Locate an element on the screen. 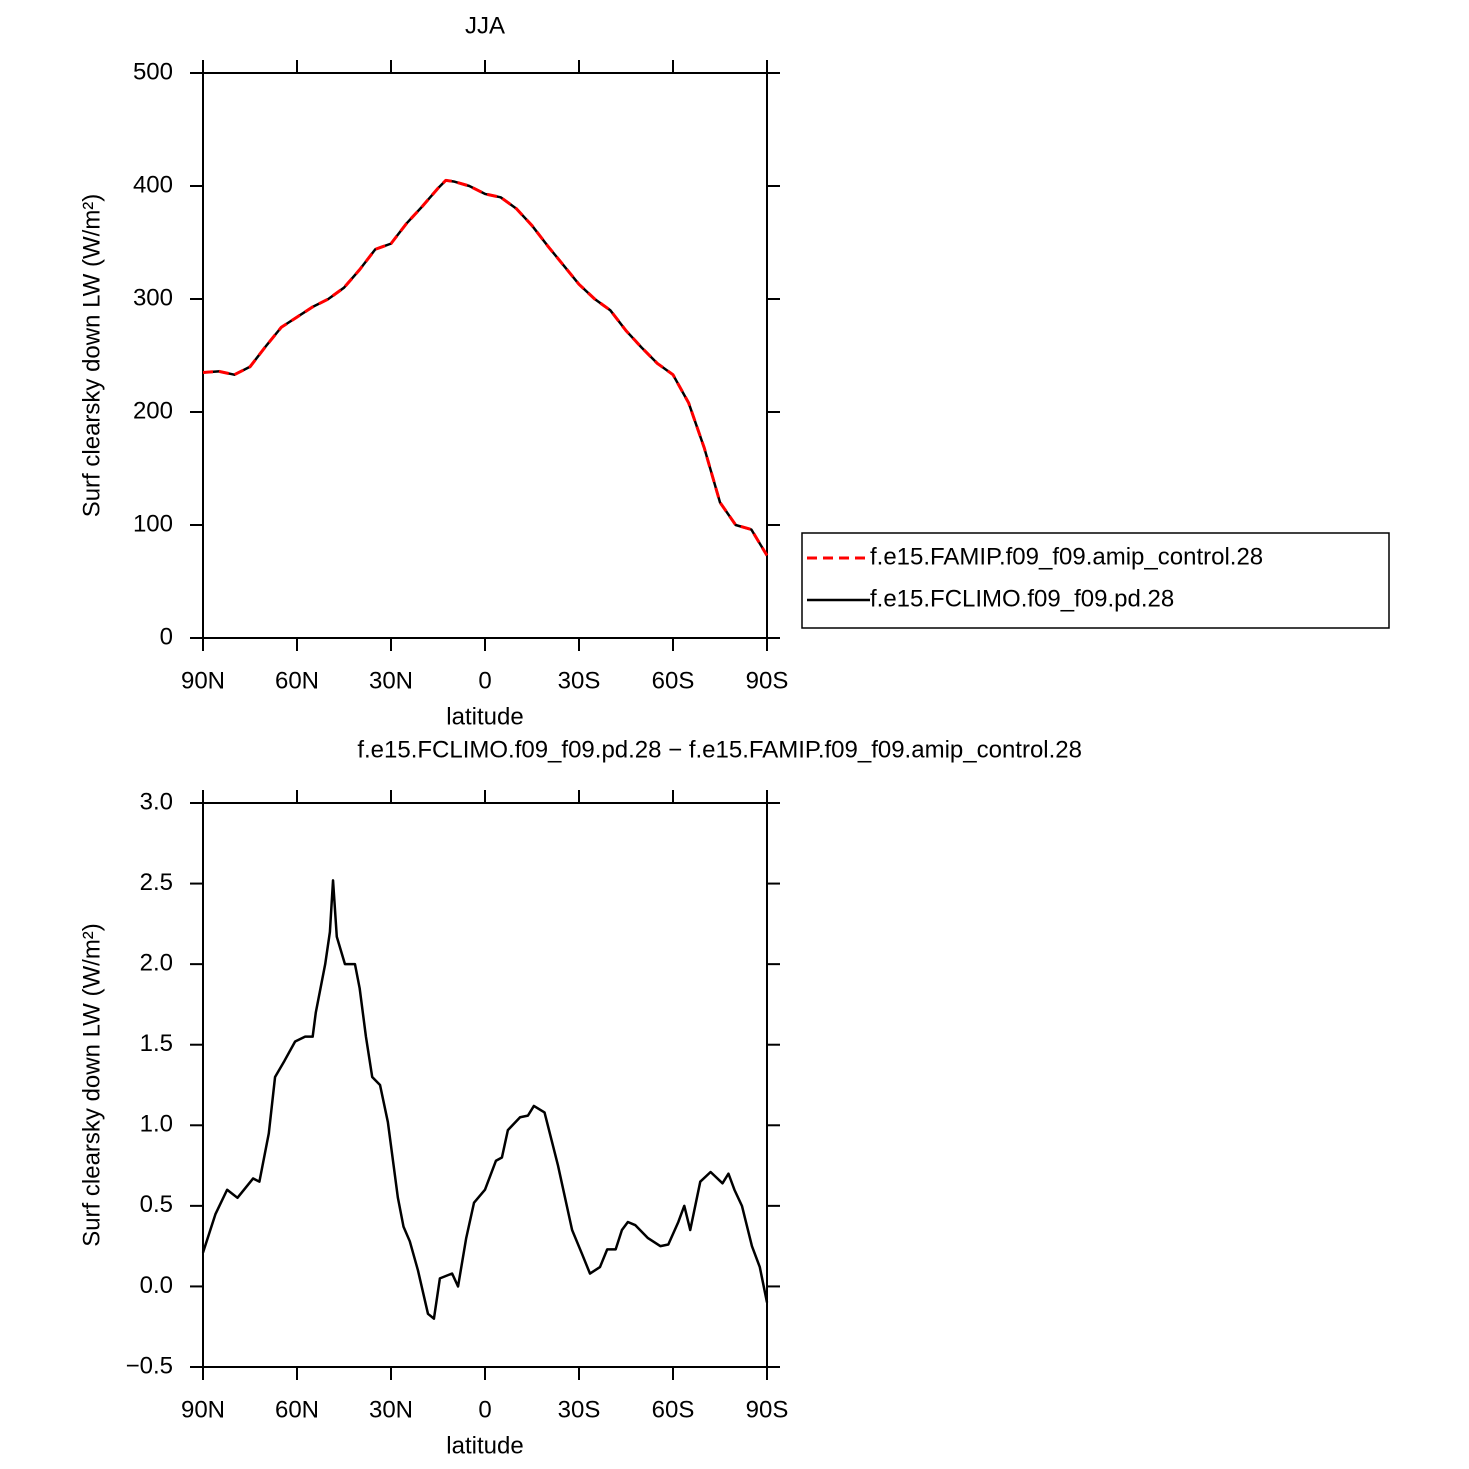  chart-title: JJA is located at coordinates (485, 25).